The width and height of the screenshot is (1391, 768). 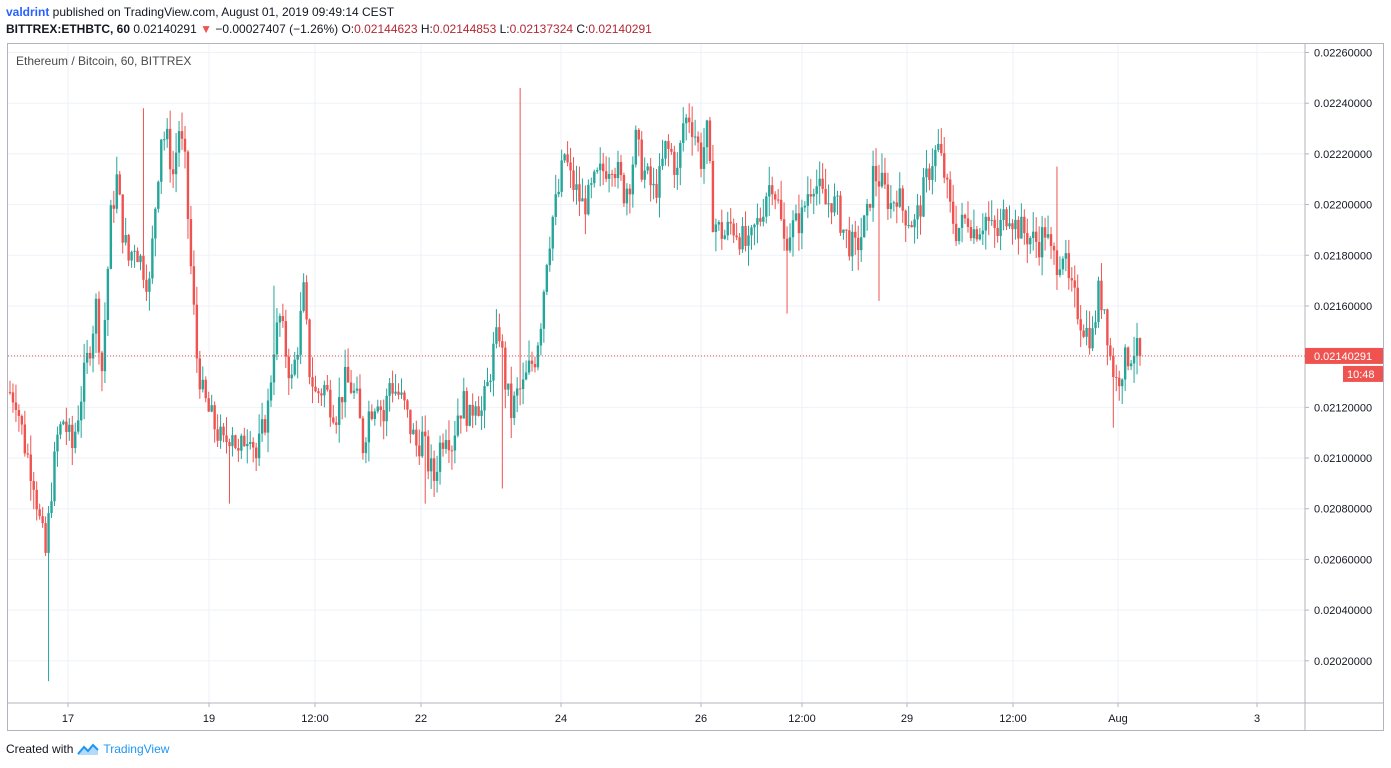 What do you see at coordinates (1343, 408) in the screenshot?
I see `y-tick-label: 0.02120000` at bounding box center [1343, 408].